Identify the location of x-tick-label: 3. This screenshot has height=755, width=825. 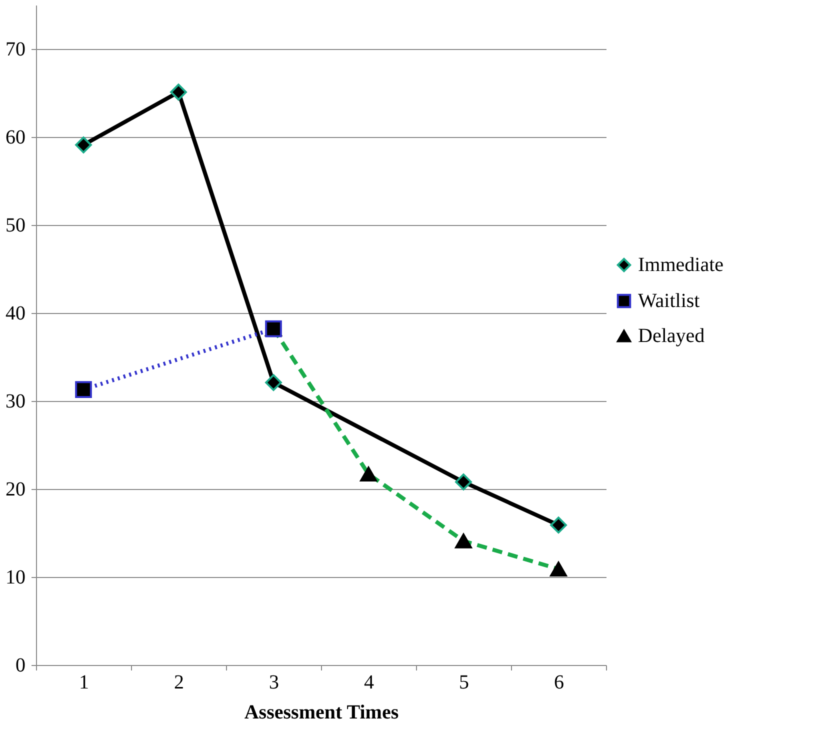
(274, 683).